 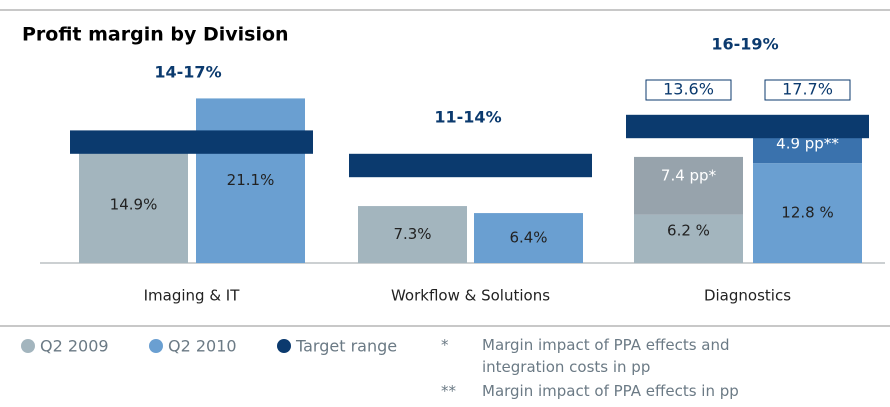 What do you see at coordinates (610, 391) in the screenshot?
I see `footnote-text: Margin impact of PPA effects in pp` at bounding box center [610, 391].